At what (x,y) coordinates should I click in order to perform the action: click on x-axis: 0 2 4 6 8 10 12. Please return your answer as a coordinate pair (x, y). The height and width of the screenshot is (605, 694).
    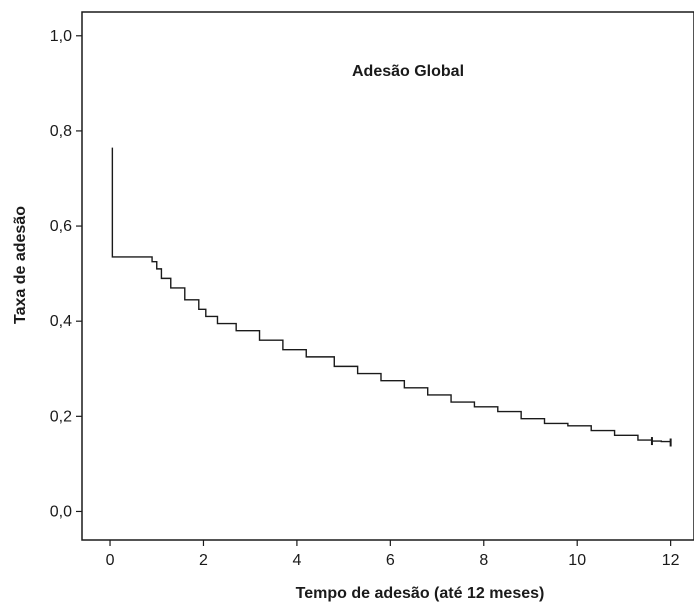
    Looking at the image, I should click on (393, 554).